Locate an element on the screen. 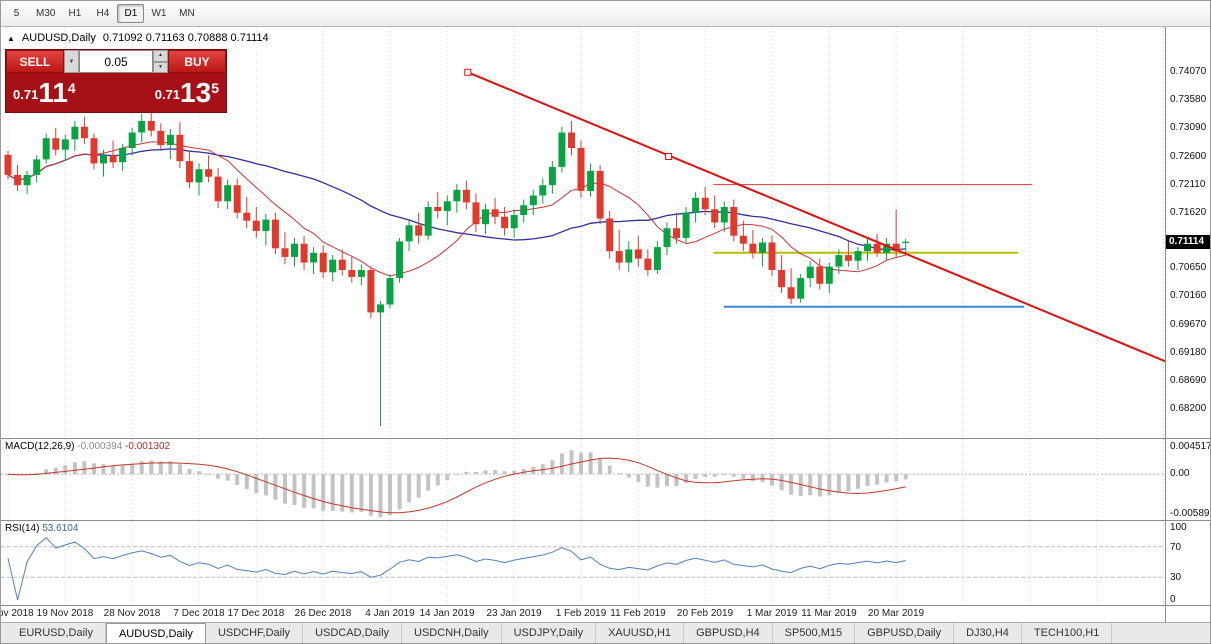  price-label: 0.68690 is located at coordinates (1188, 380).